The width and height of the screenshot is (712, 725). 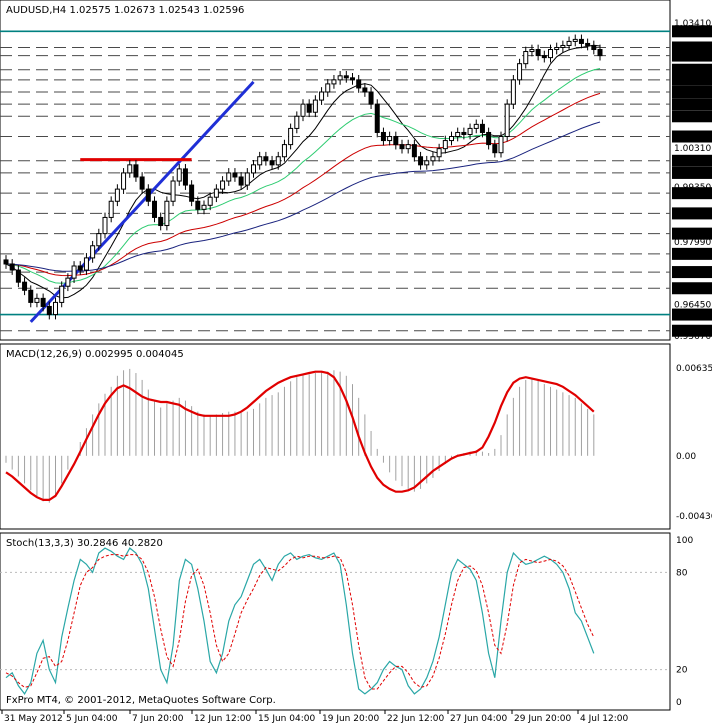 I want to click on time-tick-label: 7 Jun 20:00, so click(x=158, y=719).